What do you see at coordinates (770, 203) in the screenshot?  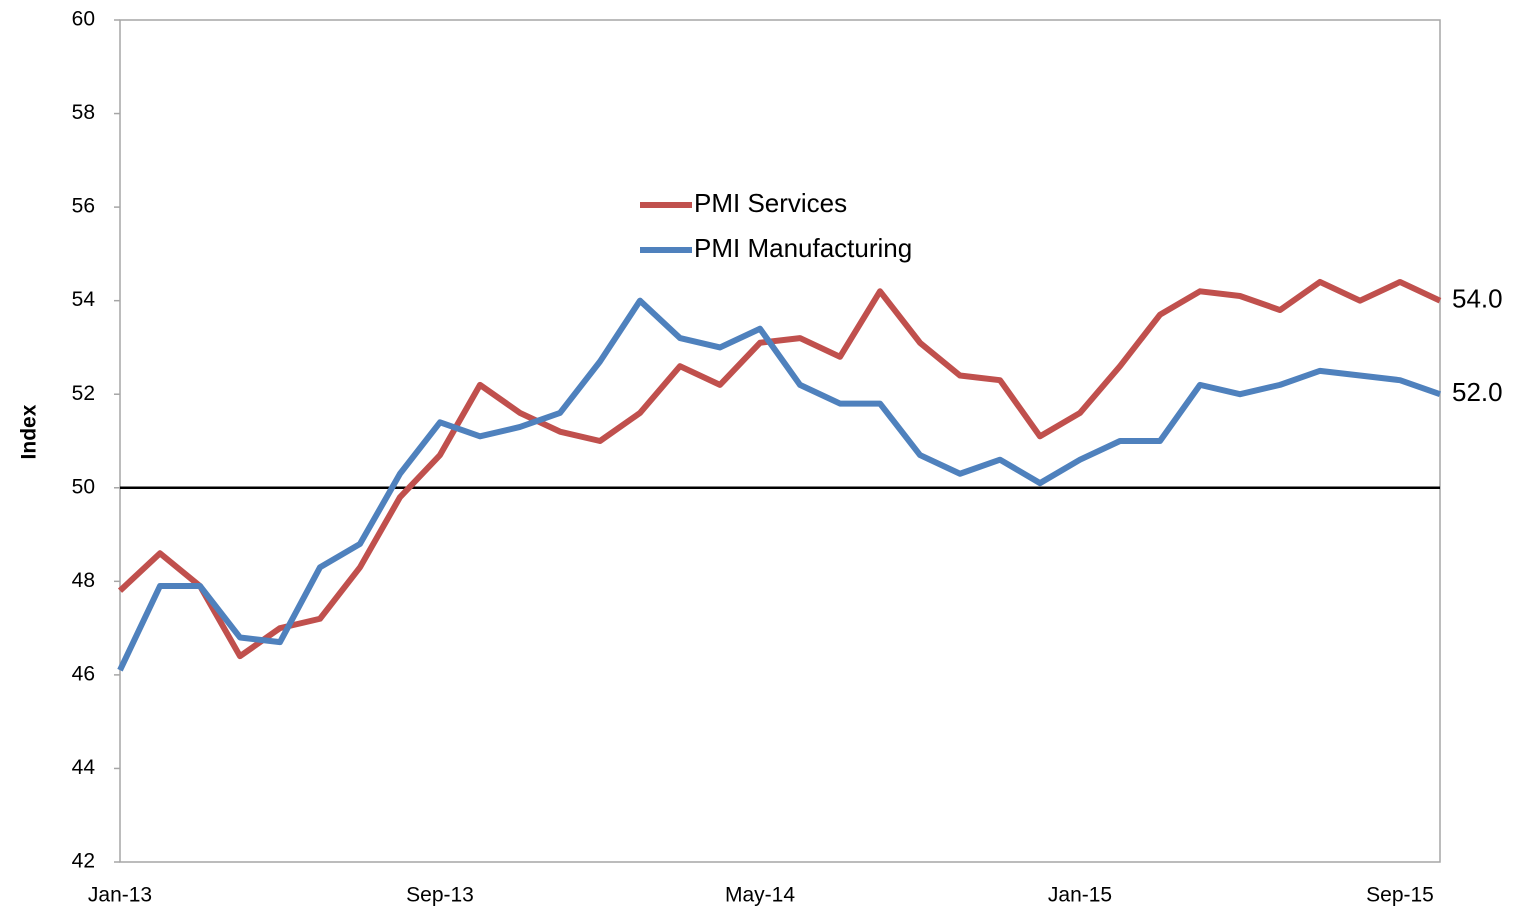 I see `legend-label: PMI Services` at bounding box center [770, 203].